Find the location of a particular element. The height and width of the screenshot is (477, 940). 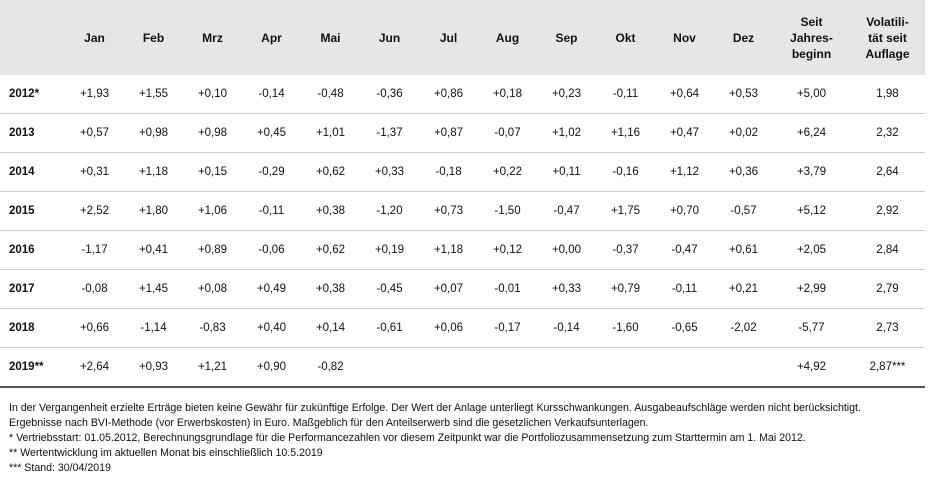

column-header: Aug is located at coordinates (507, 37).